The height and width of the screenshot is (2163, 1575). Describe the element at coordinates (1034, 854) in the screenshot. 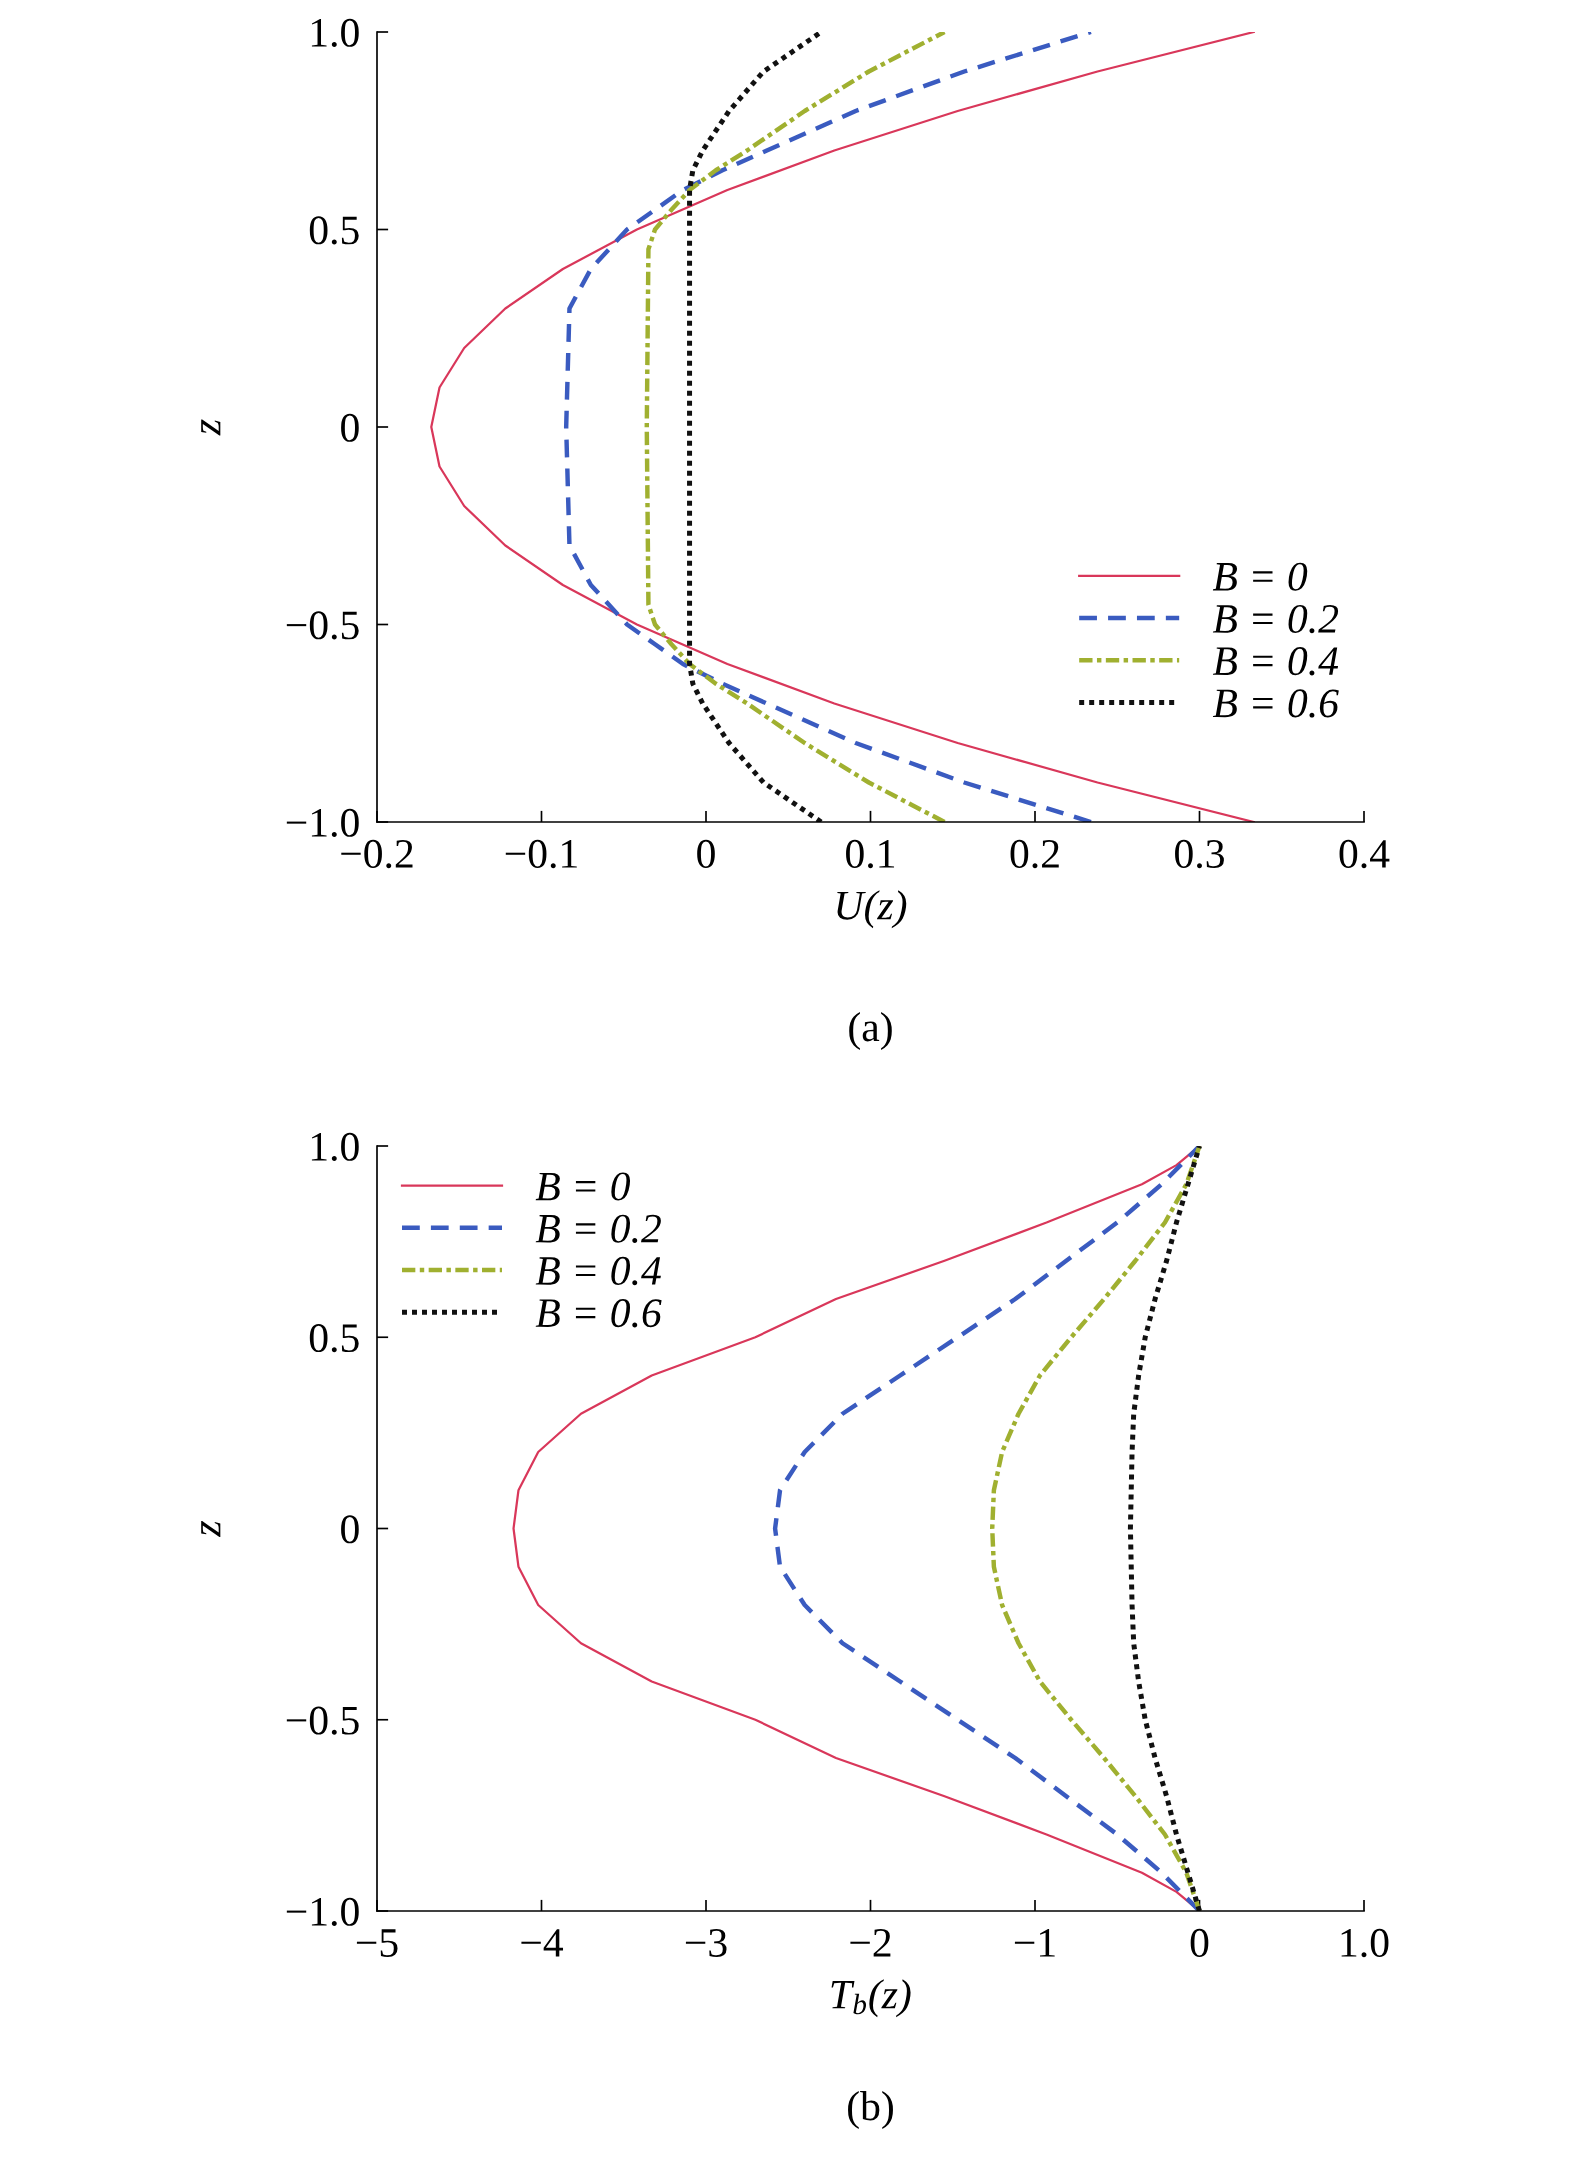

I see `x-tick-label: 0.2` at that location.